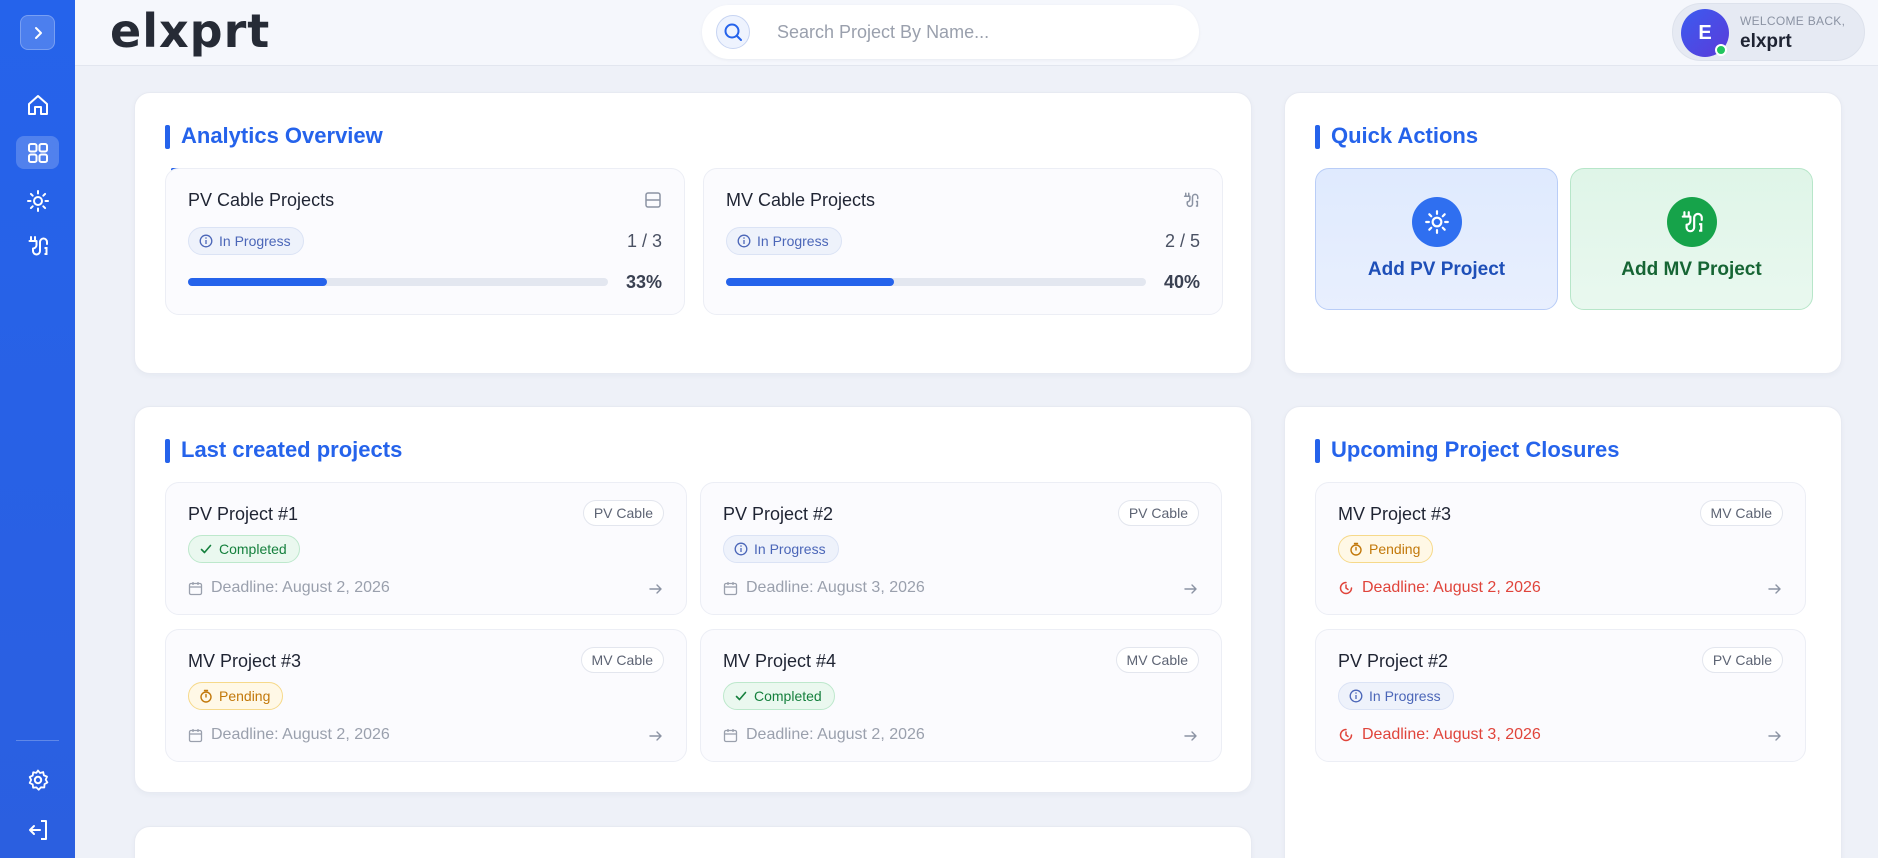 The image size is (1878, 858). I want to click on add-pv-project-button: Add PV Project, so click(1436, 239).